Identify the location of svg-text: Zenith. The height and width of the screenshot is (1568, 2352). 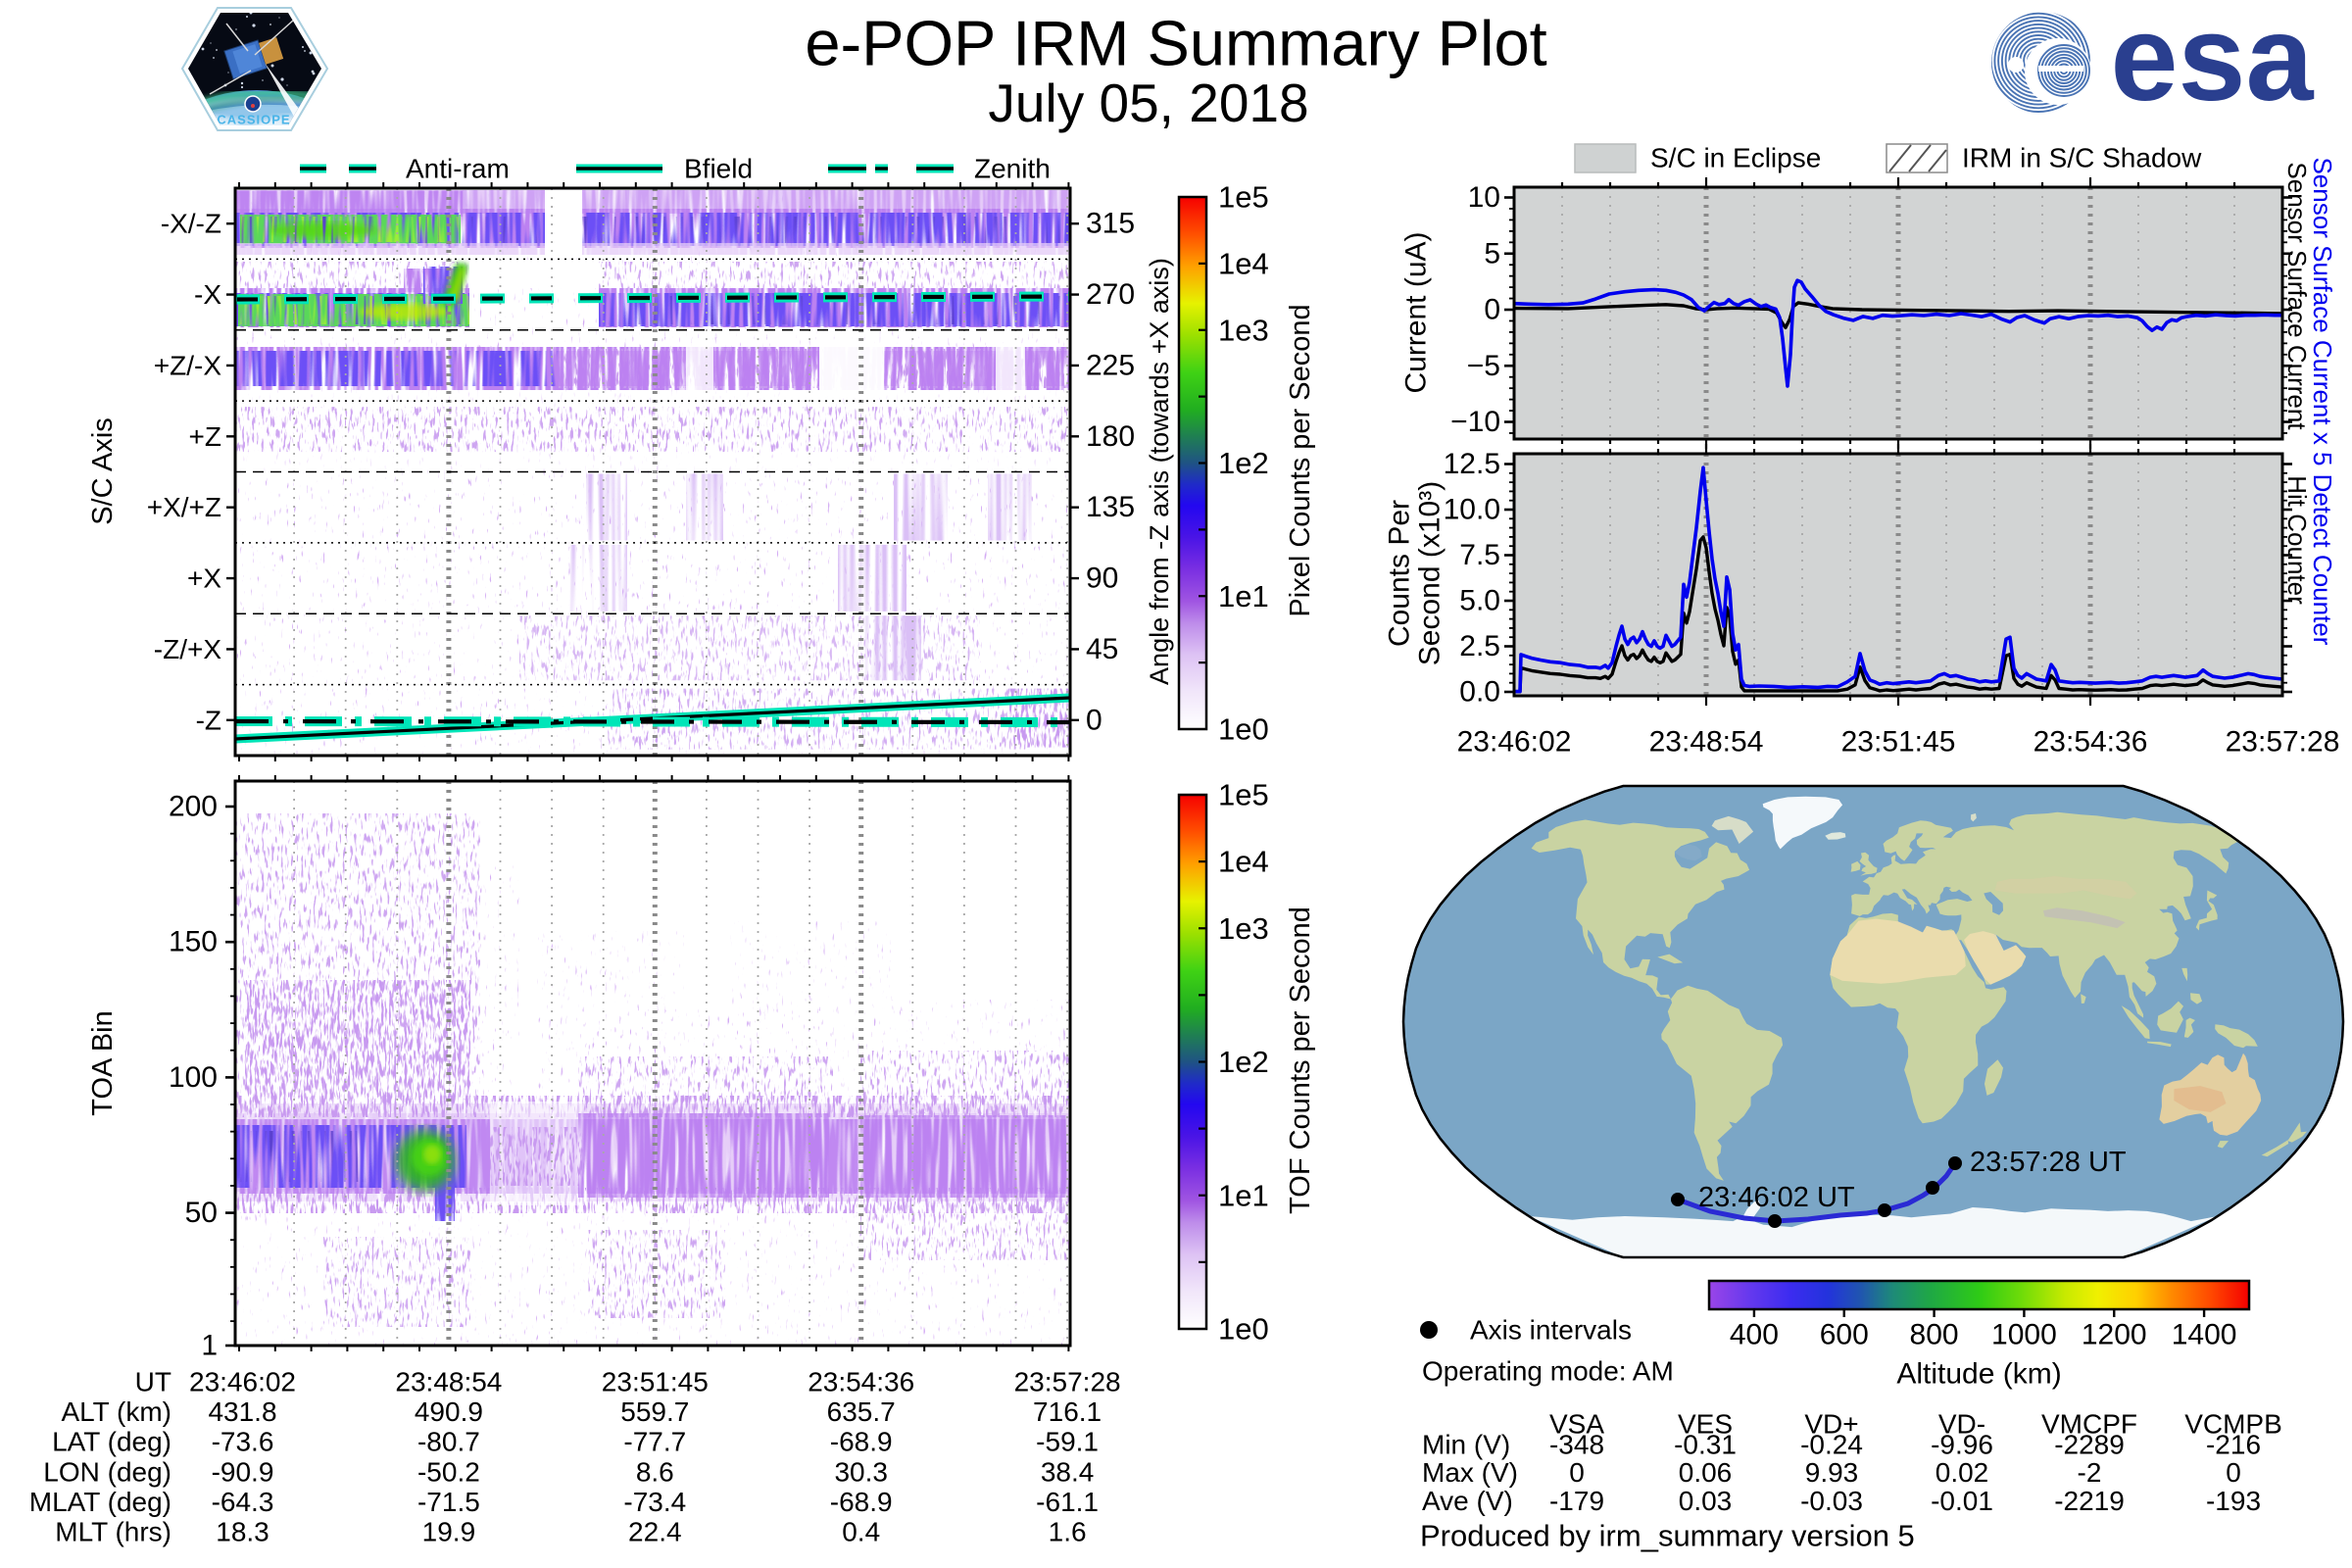
(1012, 169).